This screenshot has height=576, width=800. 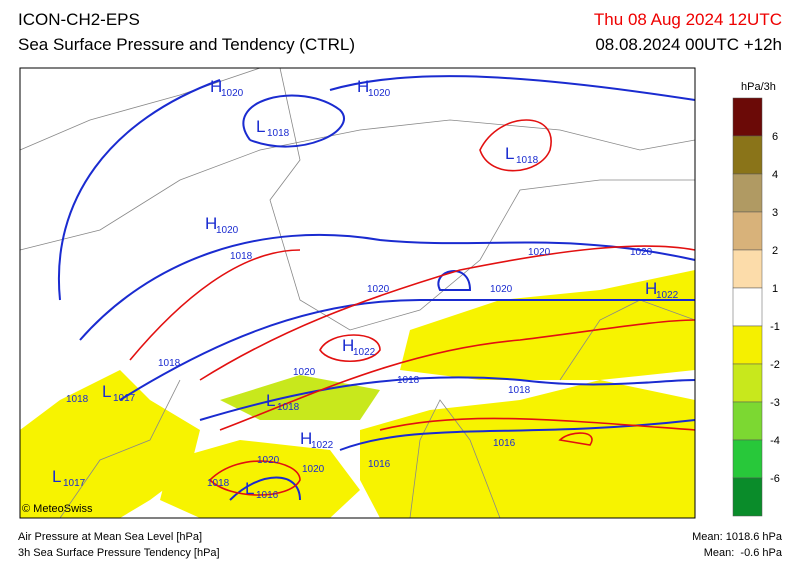 What do you see at coordinates (775, 289) in the screenshot?
I see `colorbar-label: 1` at bounding box center [775, 289].